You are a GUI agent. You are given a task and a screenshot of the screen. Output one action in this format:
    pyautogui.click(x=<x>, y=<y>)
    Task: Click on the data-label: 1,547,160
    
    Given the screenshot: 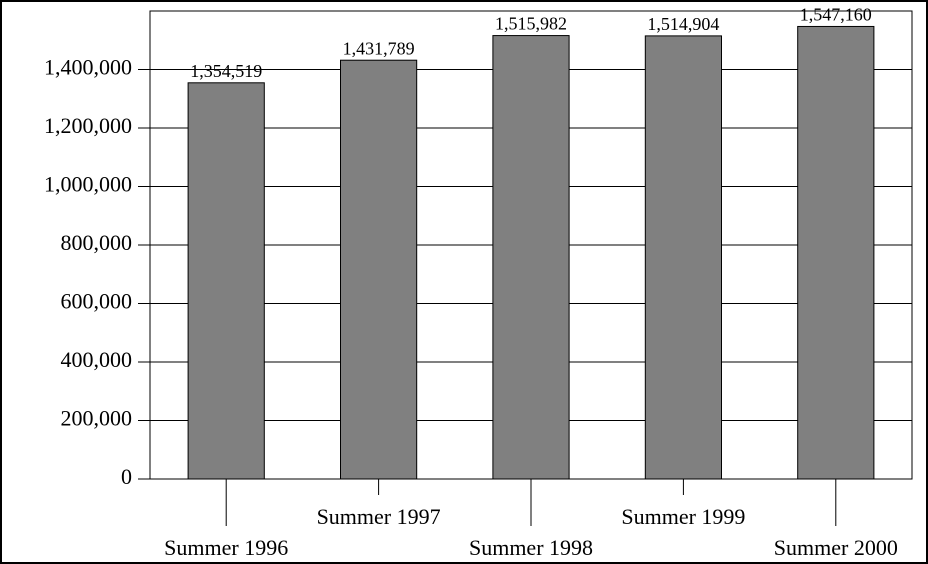 What is the action you would take?
    pyautogui.click(x=836, y=15)
    